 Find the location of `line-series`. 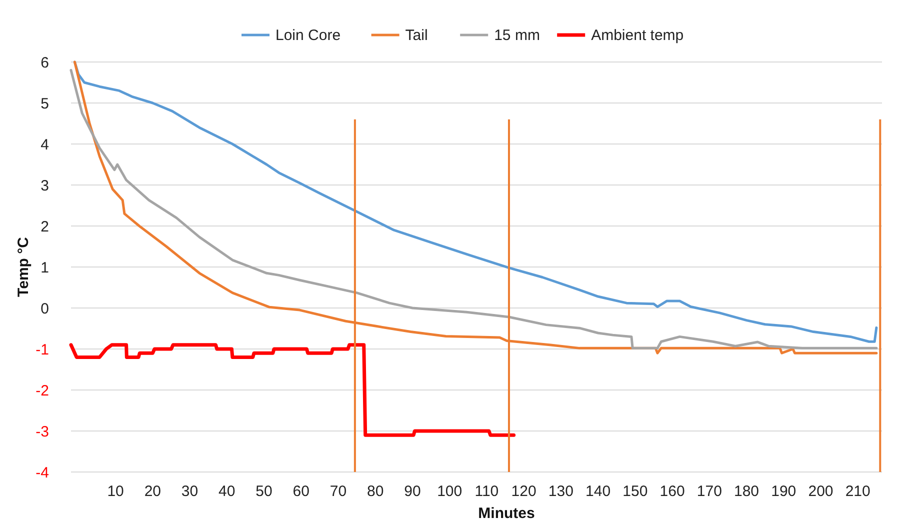

line-series is located at coordinates (292, 390).